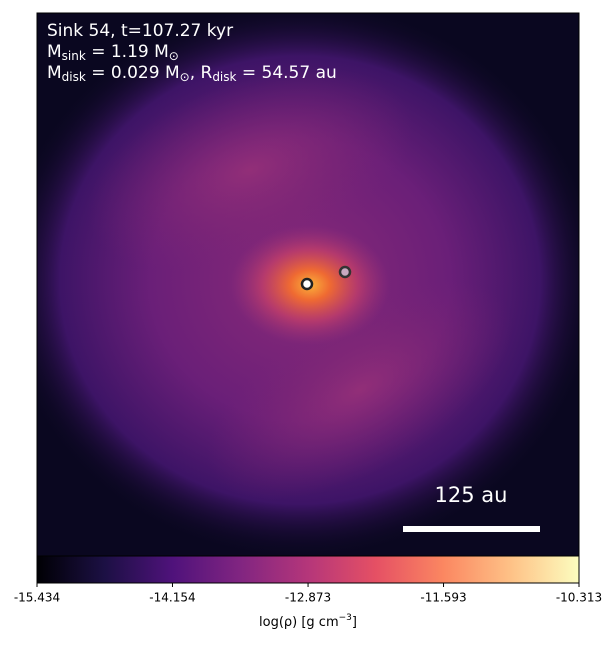 The height and width of the screenshot is (648, 615). Describe the element at coordinates (127, 52) in the screenshot. I see `annotation-text: = 1.19 M` at that location.